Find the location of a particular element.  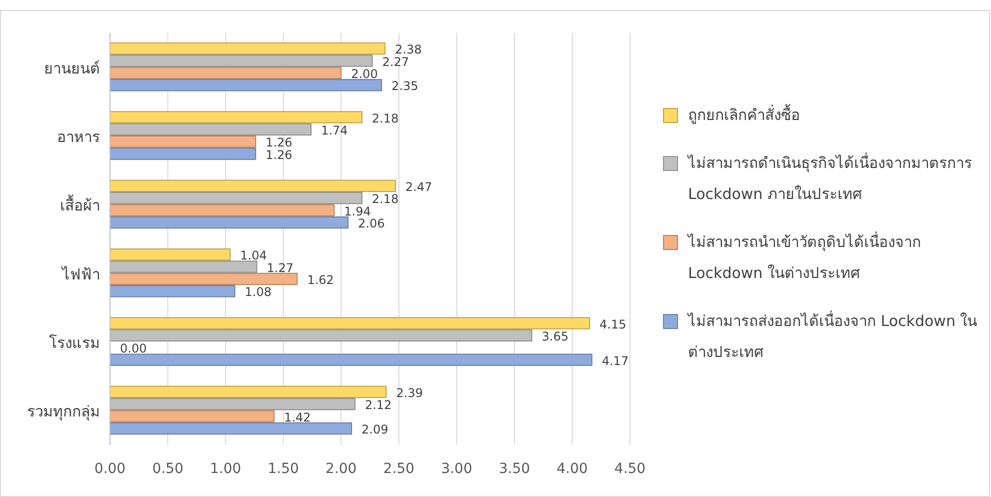

data-label: 2.09 is located at coordinates (375, 429).